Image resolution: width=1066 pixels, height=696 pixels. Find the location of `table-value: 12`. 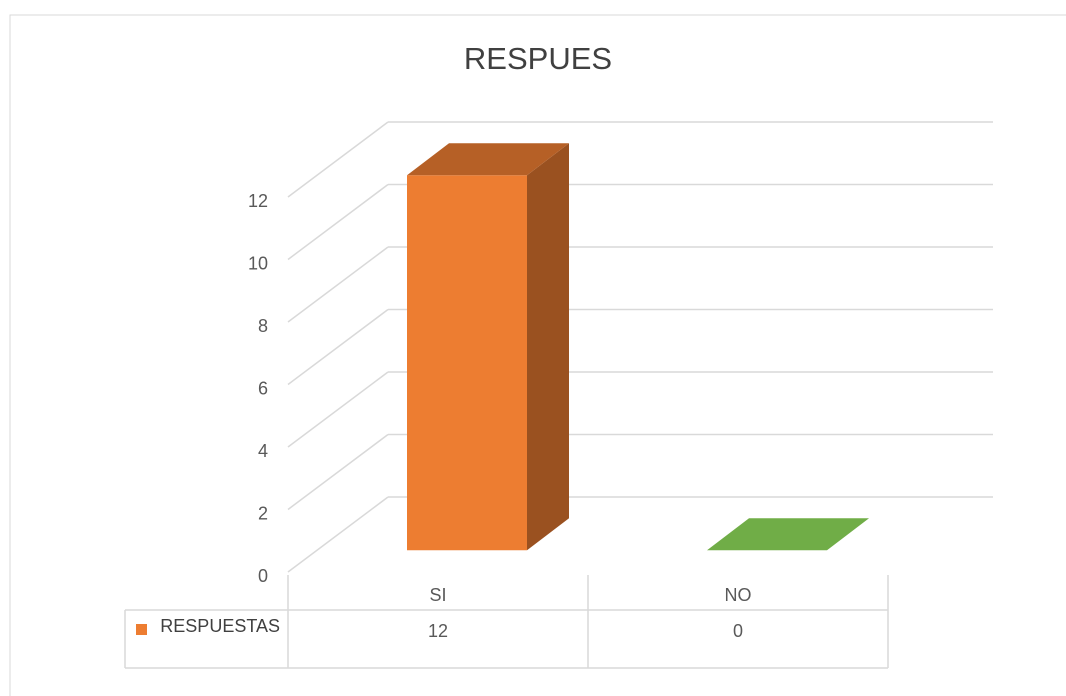

table-value: 12 is located at coordinates (438, 631).